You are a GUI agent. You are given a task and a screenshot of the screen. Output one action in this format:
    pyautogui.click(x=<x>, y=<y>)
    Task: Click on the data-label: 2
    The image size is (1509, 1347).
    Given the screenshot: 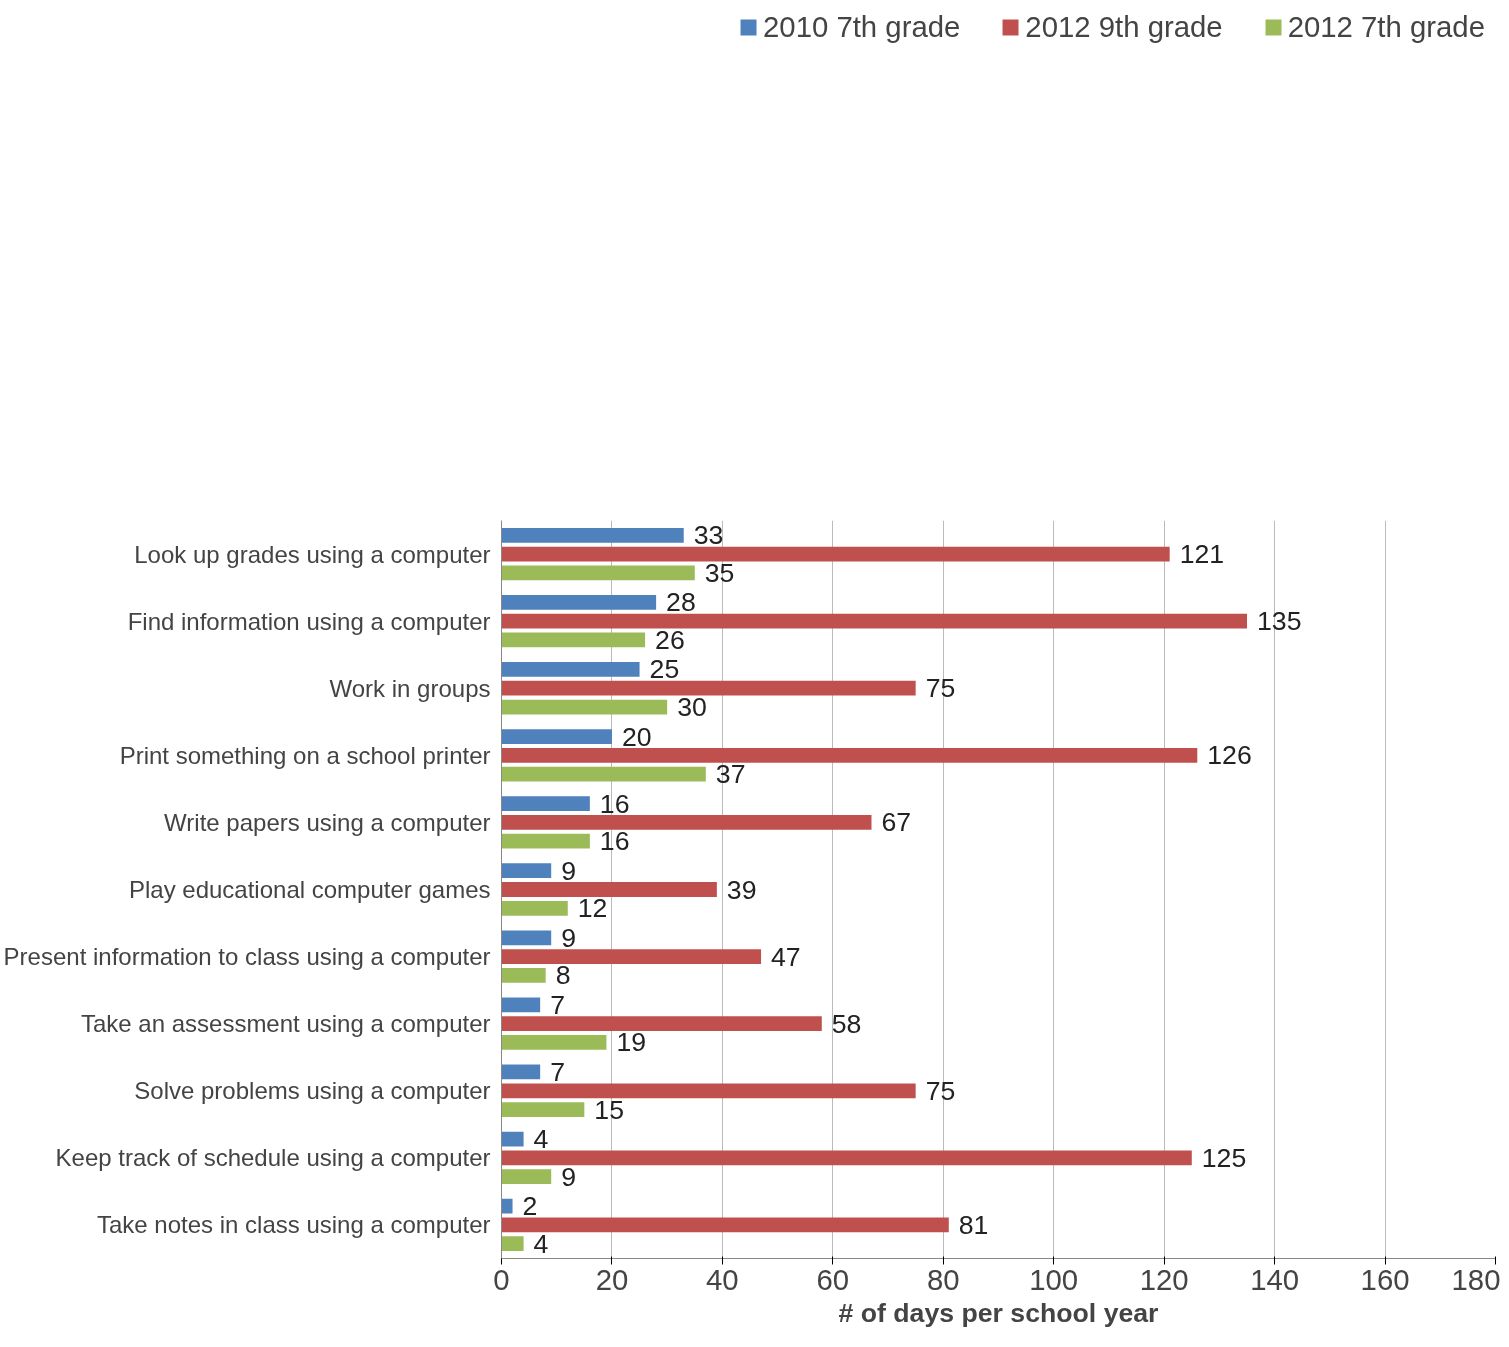 What is the action you would take?
    pyautogui.click(x=530, y=1206)
    